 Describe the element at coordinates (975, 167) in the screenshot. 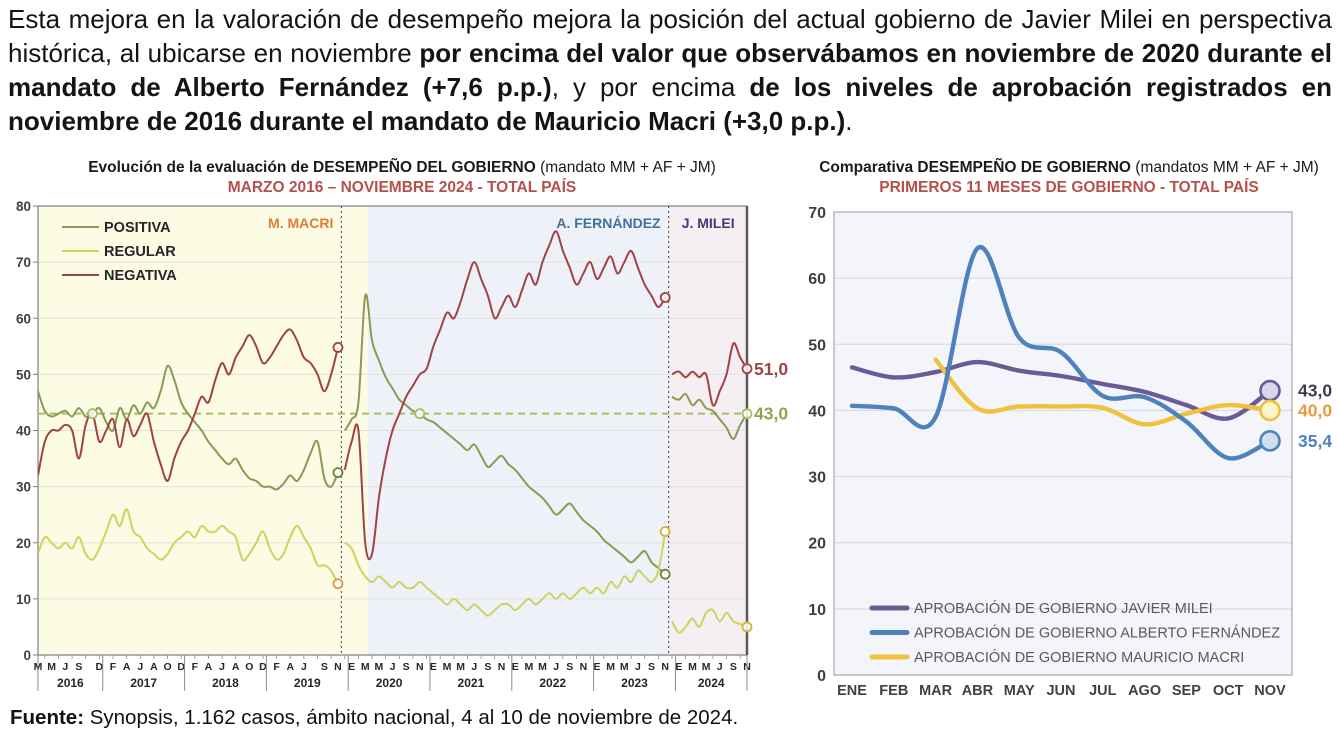

I see `comparative-chart-title-main: Comparativa DESEMPEÑO DE GOBIERNO` at that location.